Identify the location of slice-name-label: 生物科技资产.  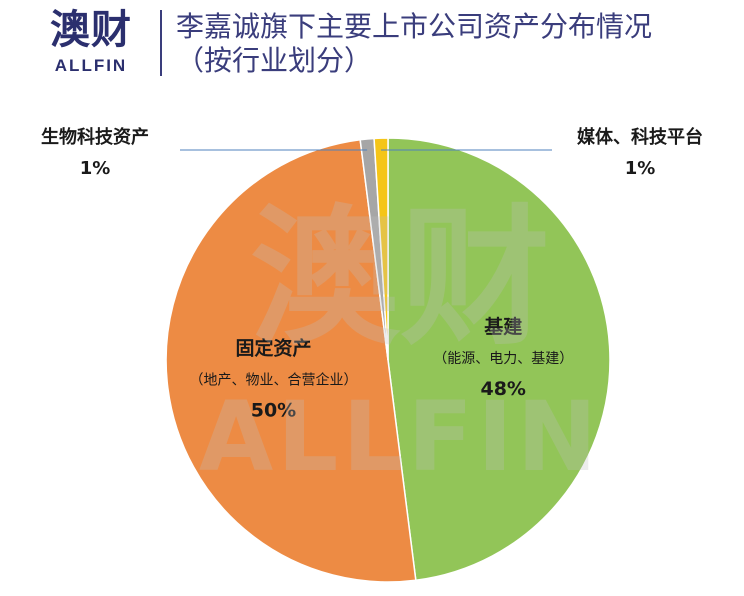
(95, 137).